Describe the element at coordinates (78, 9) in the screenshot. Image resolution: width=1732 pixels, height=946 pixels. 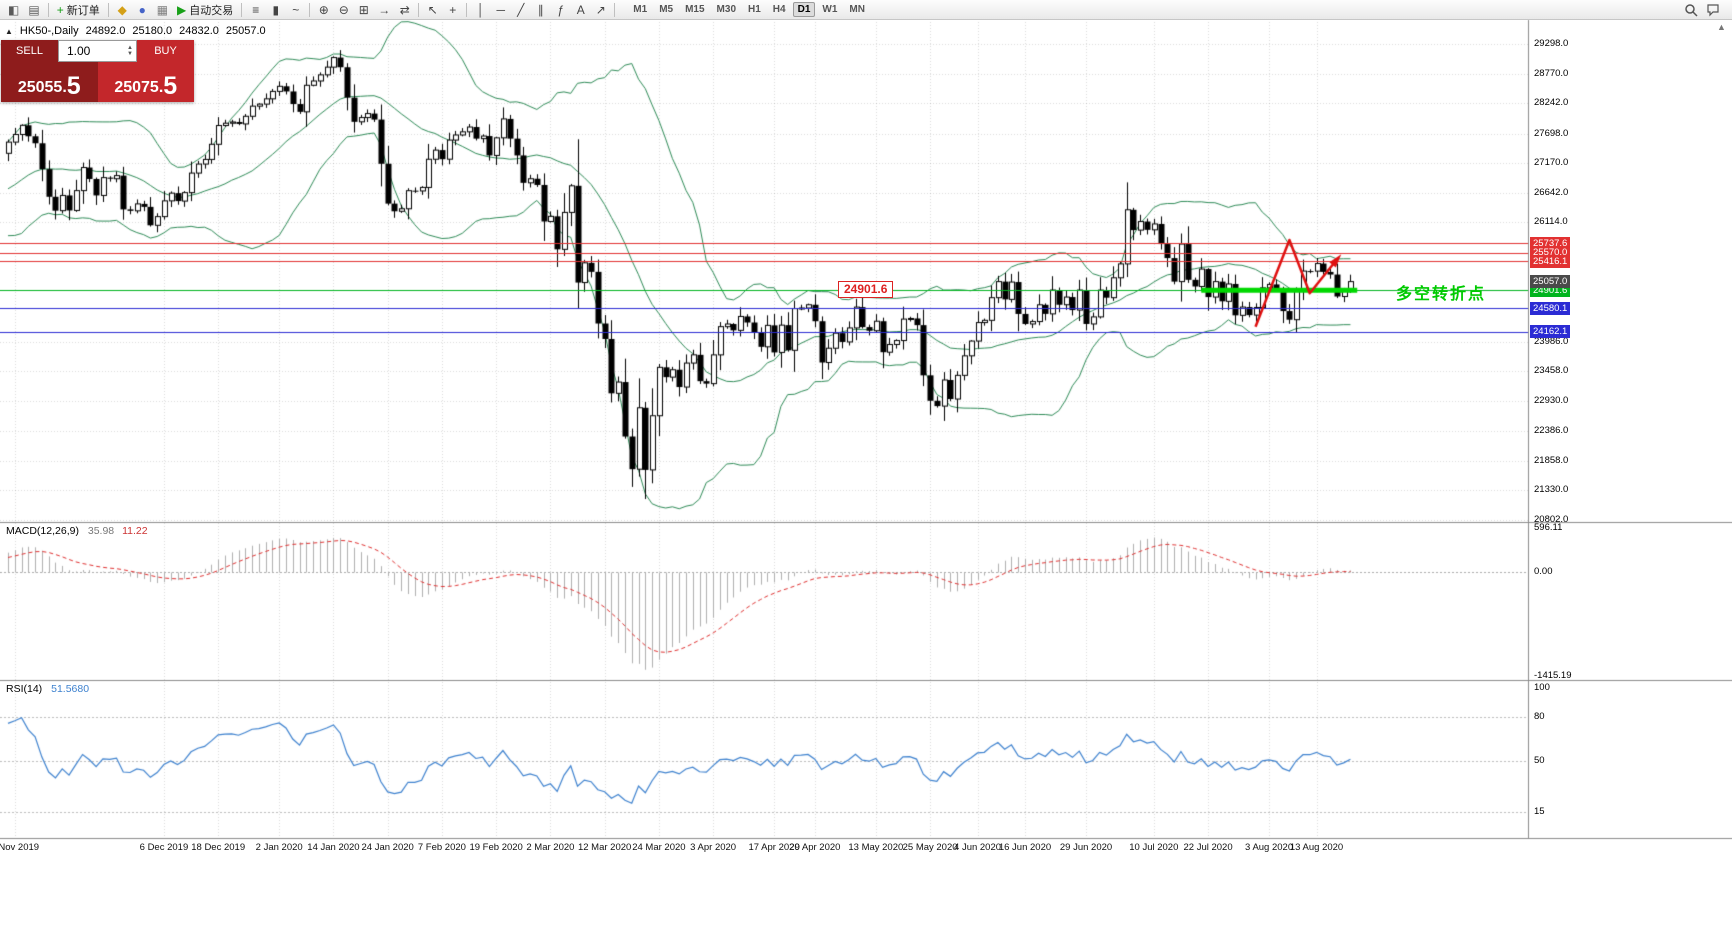
I see `new-order-button: + 新订单` at that location.